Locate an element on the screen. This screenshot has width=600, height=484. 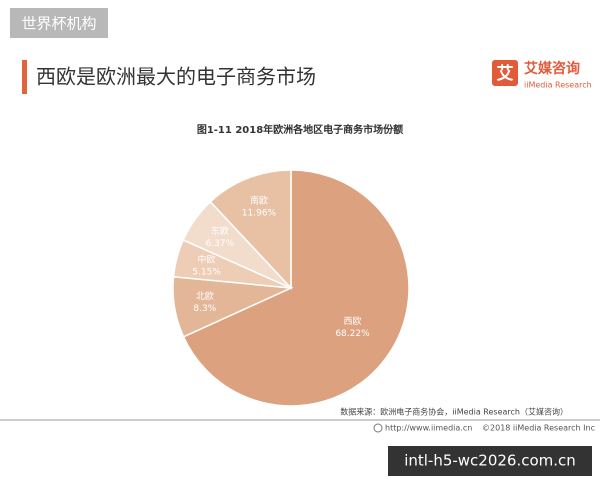
footer-copyright: ©2018 iiMedia Research Inc is located at coordinates (538, 428).